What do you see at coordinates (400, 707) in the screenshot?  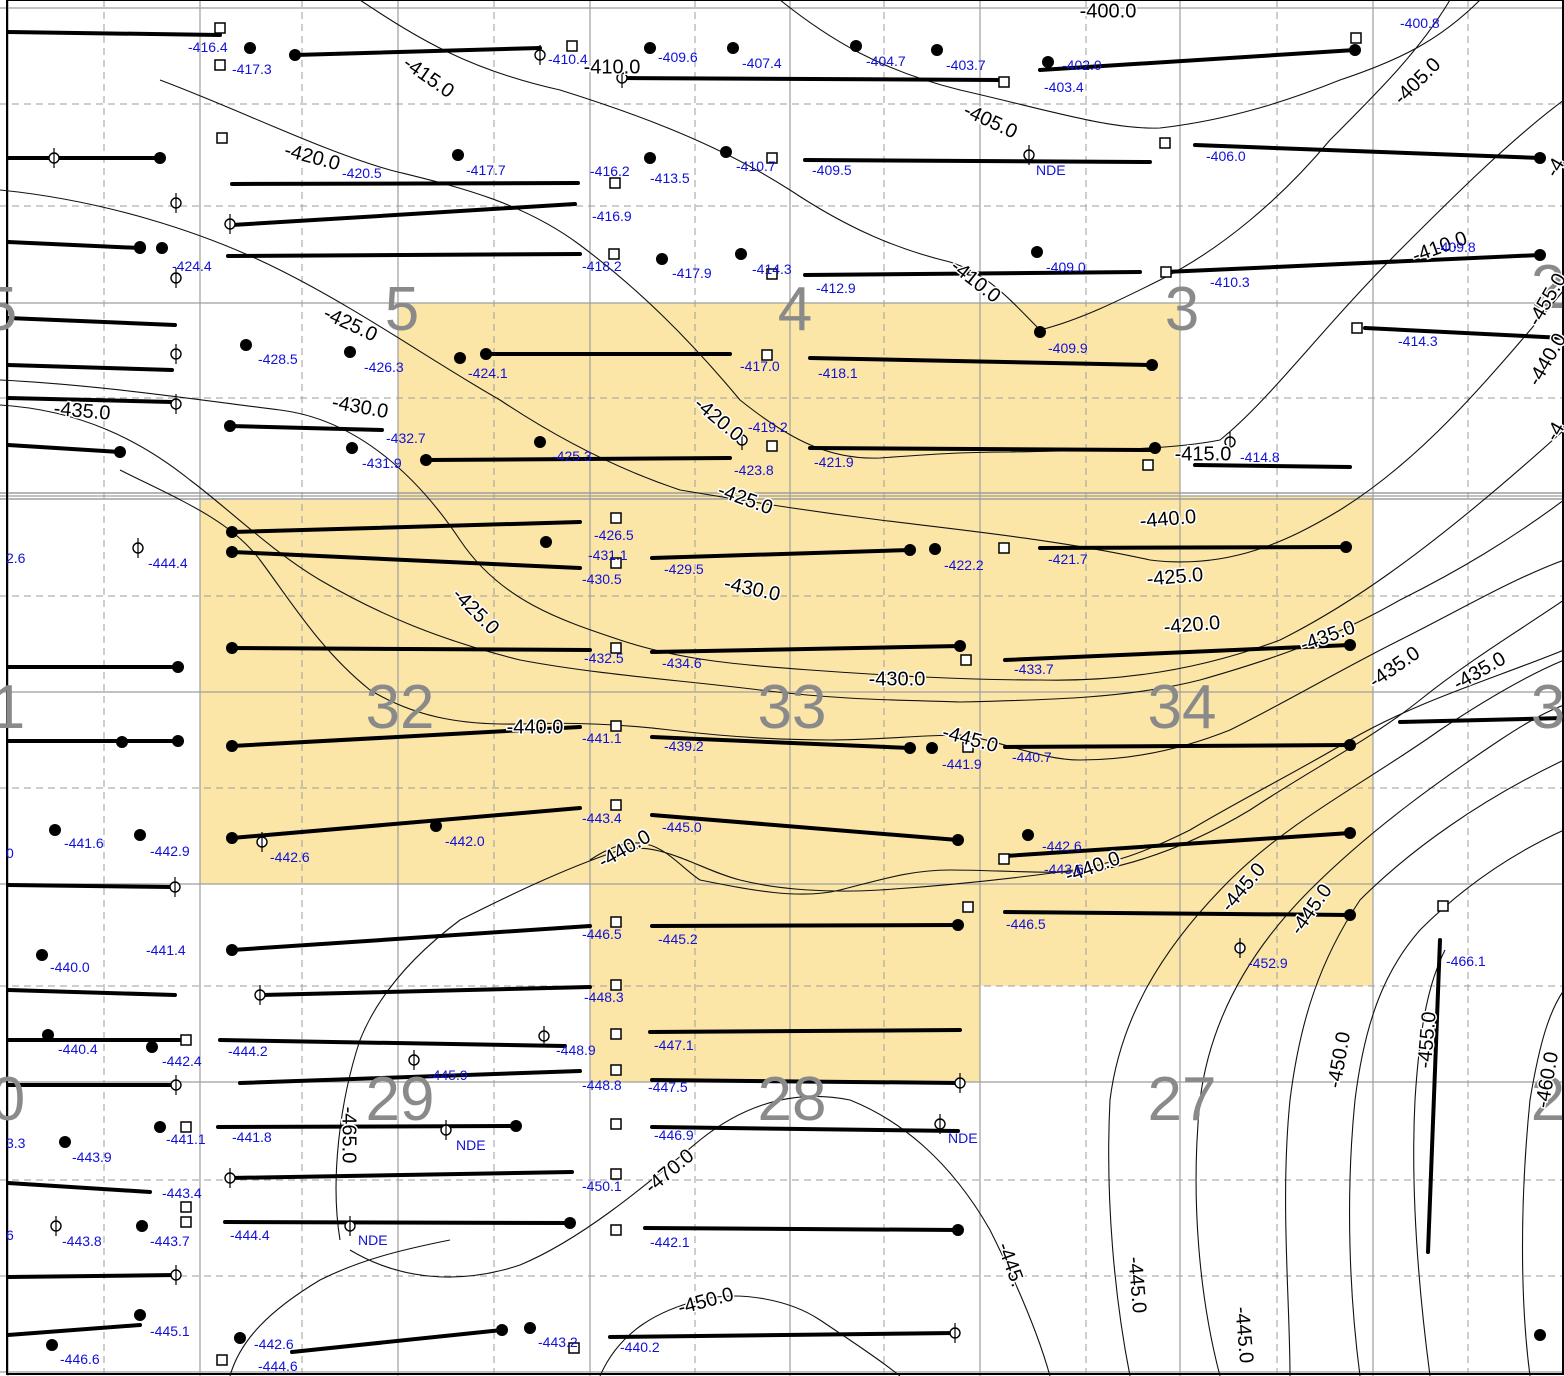 I see `section-number: 32` at bounding box center [400, 707].